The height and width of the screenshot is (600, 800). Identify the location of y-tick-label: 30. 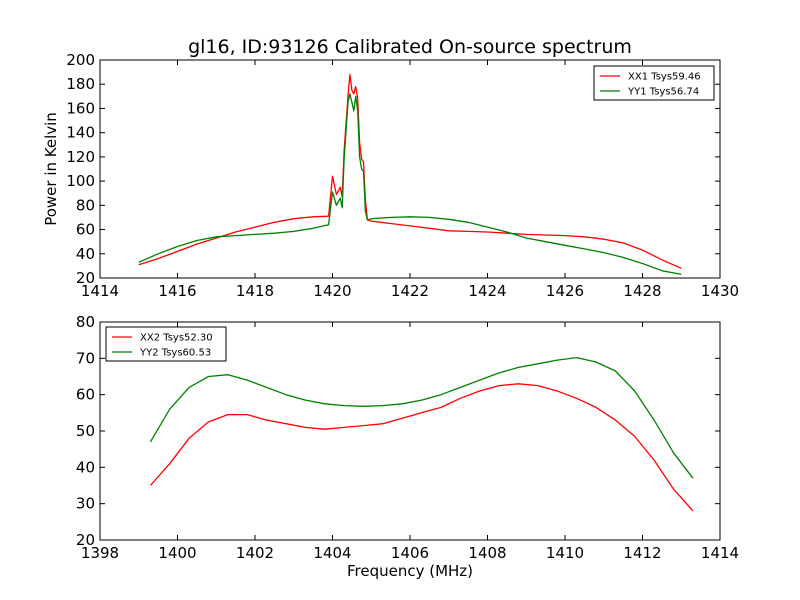
(85, 504).